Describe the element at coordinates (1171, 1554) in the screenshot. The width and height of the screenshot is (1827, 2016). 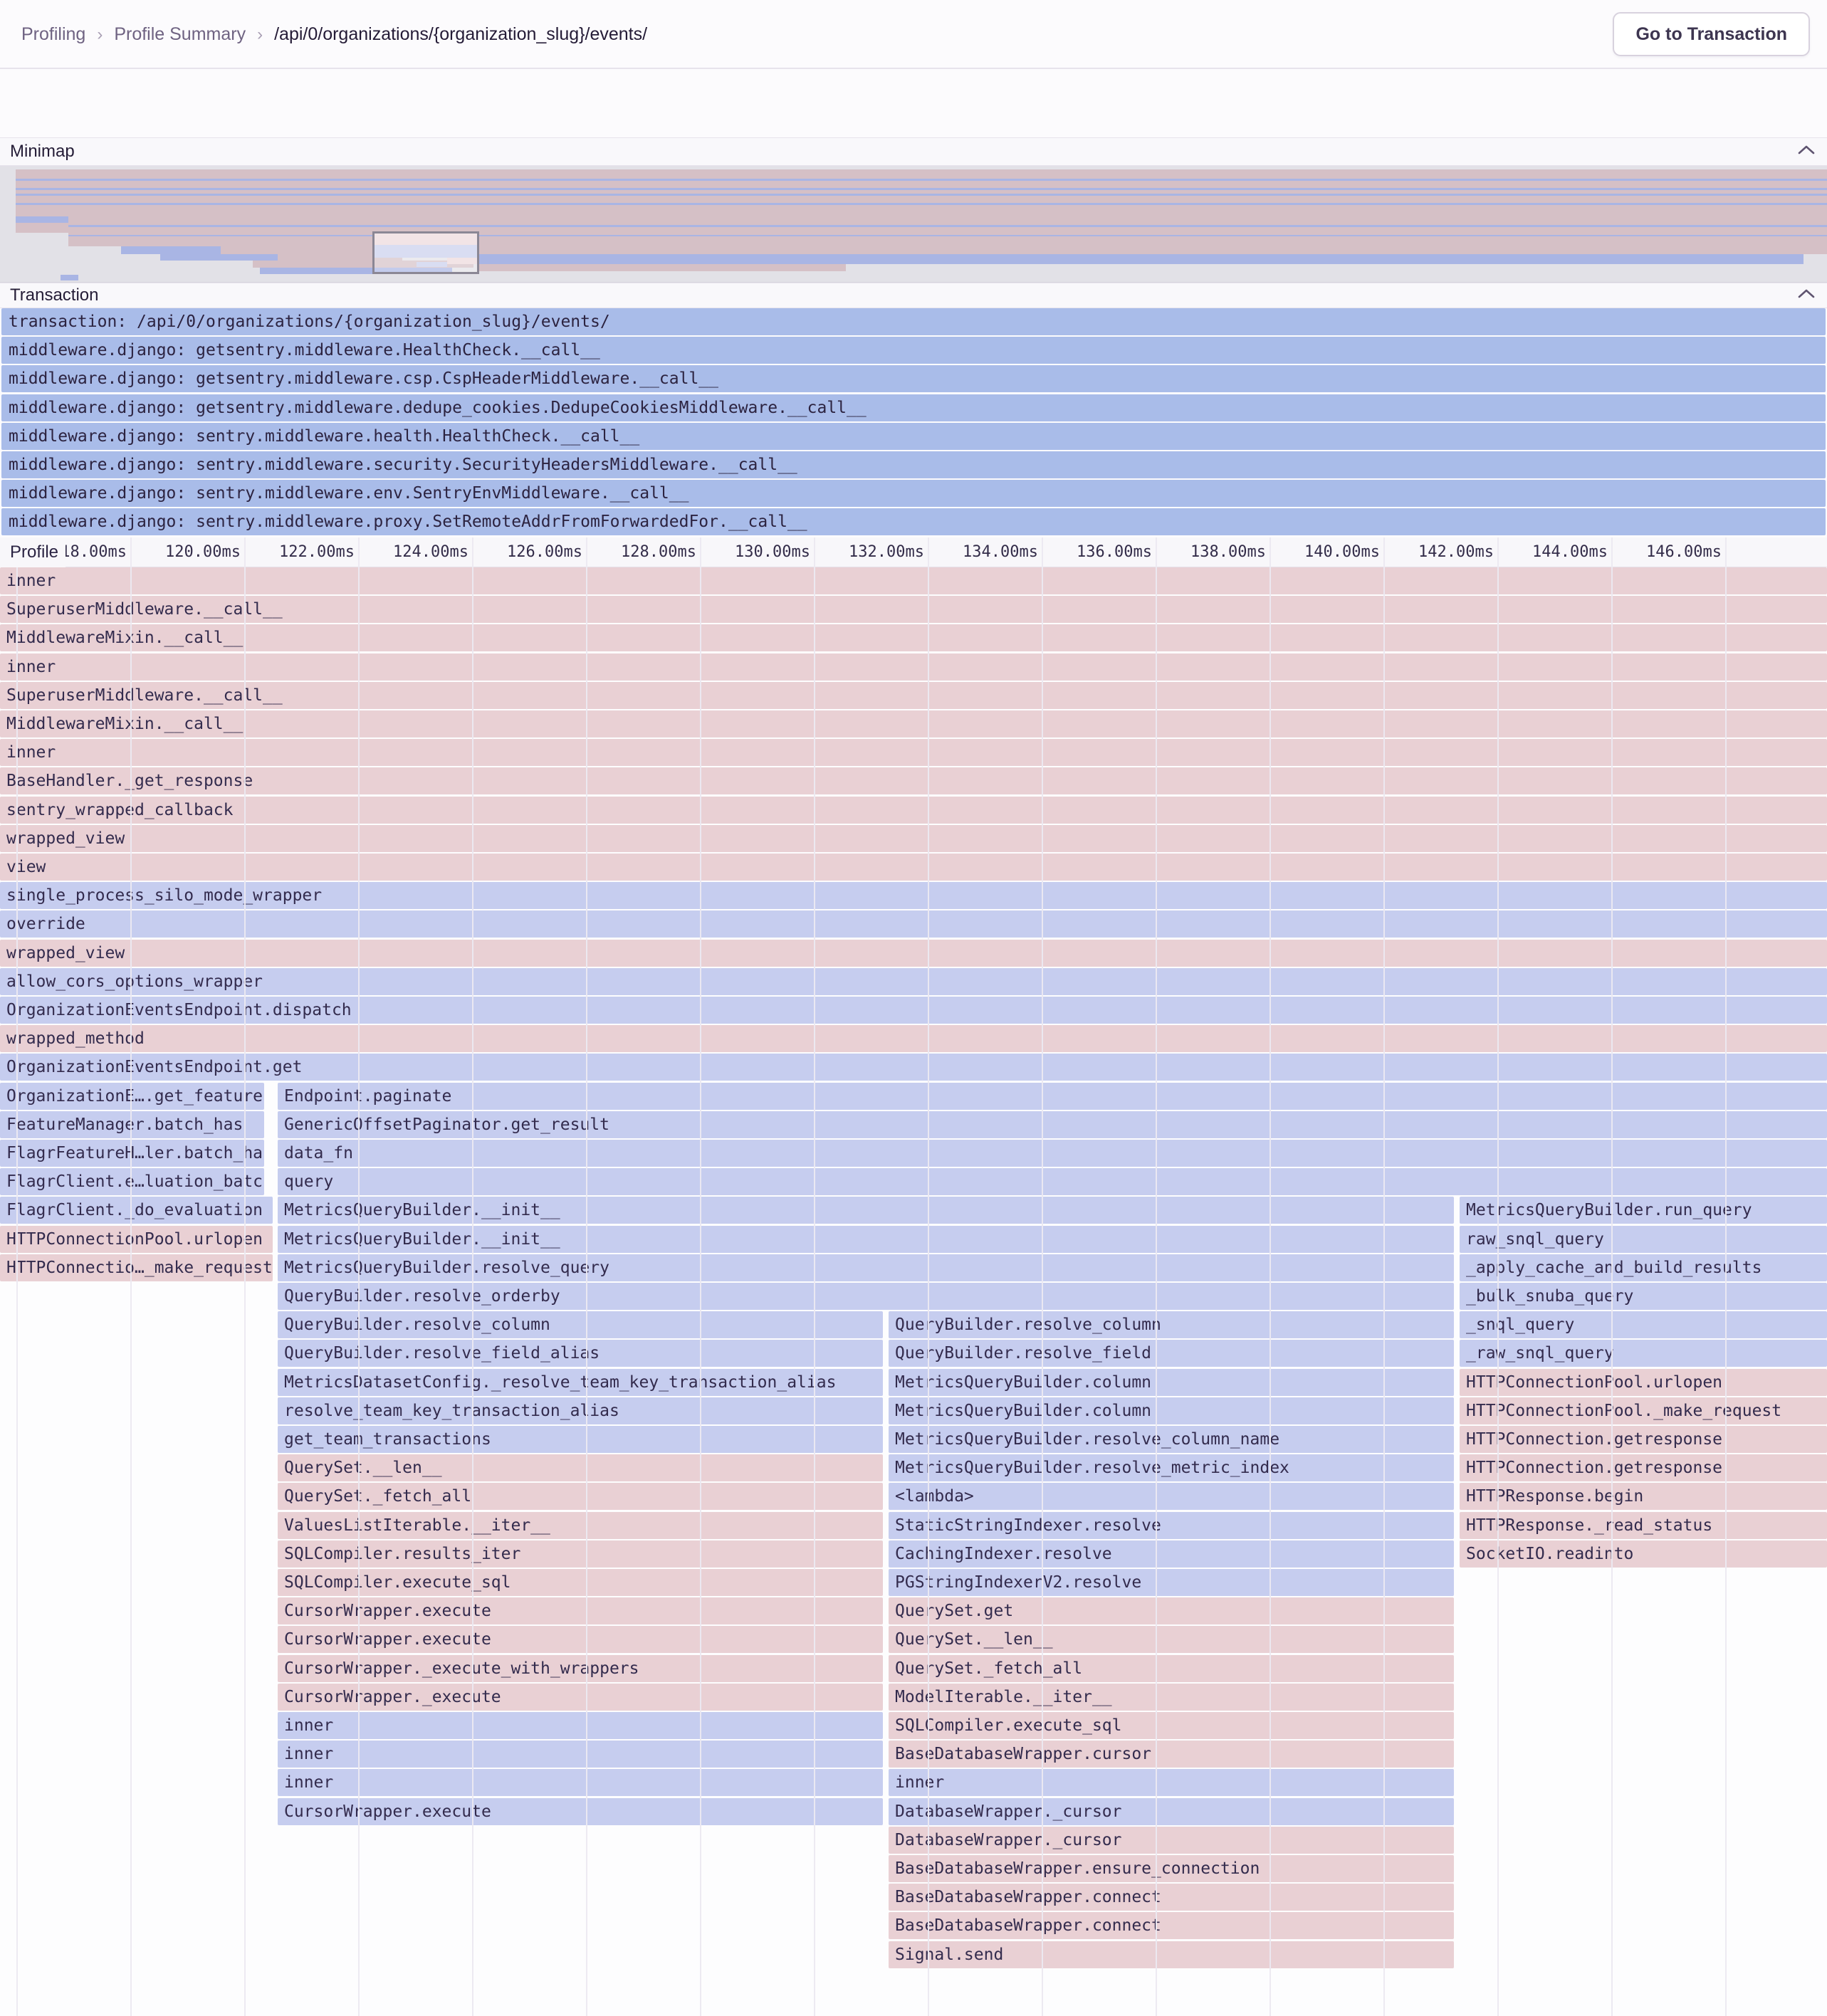
I see `flame-frame: CachingIndexer.resolve` at that location.